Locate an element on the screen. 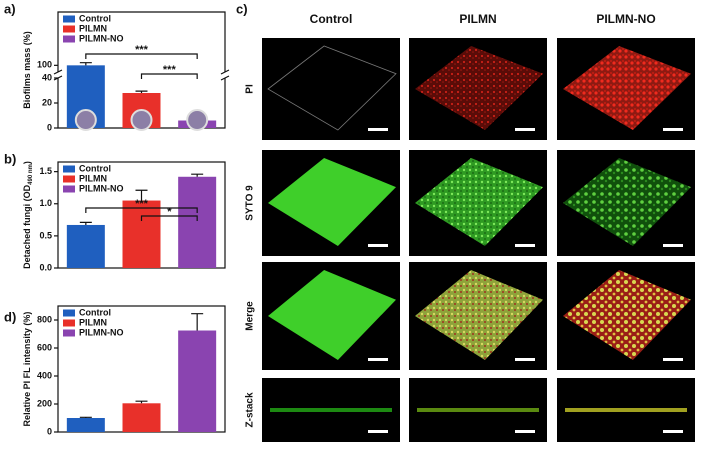  y-tick-label: 400 is located at coordinates (44, 375).